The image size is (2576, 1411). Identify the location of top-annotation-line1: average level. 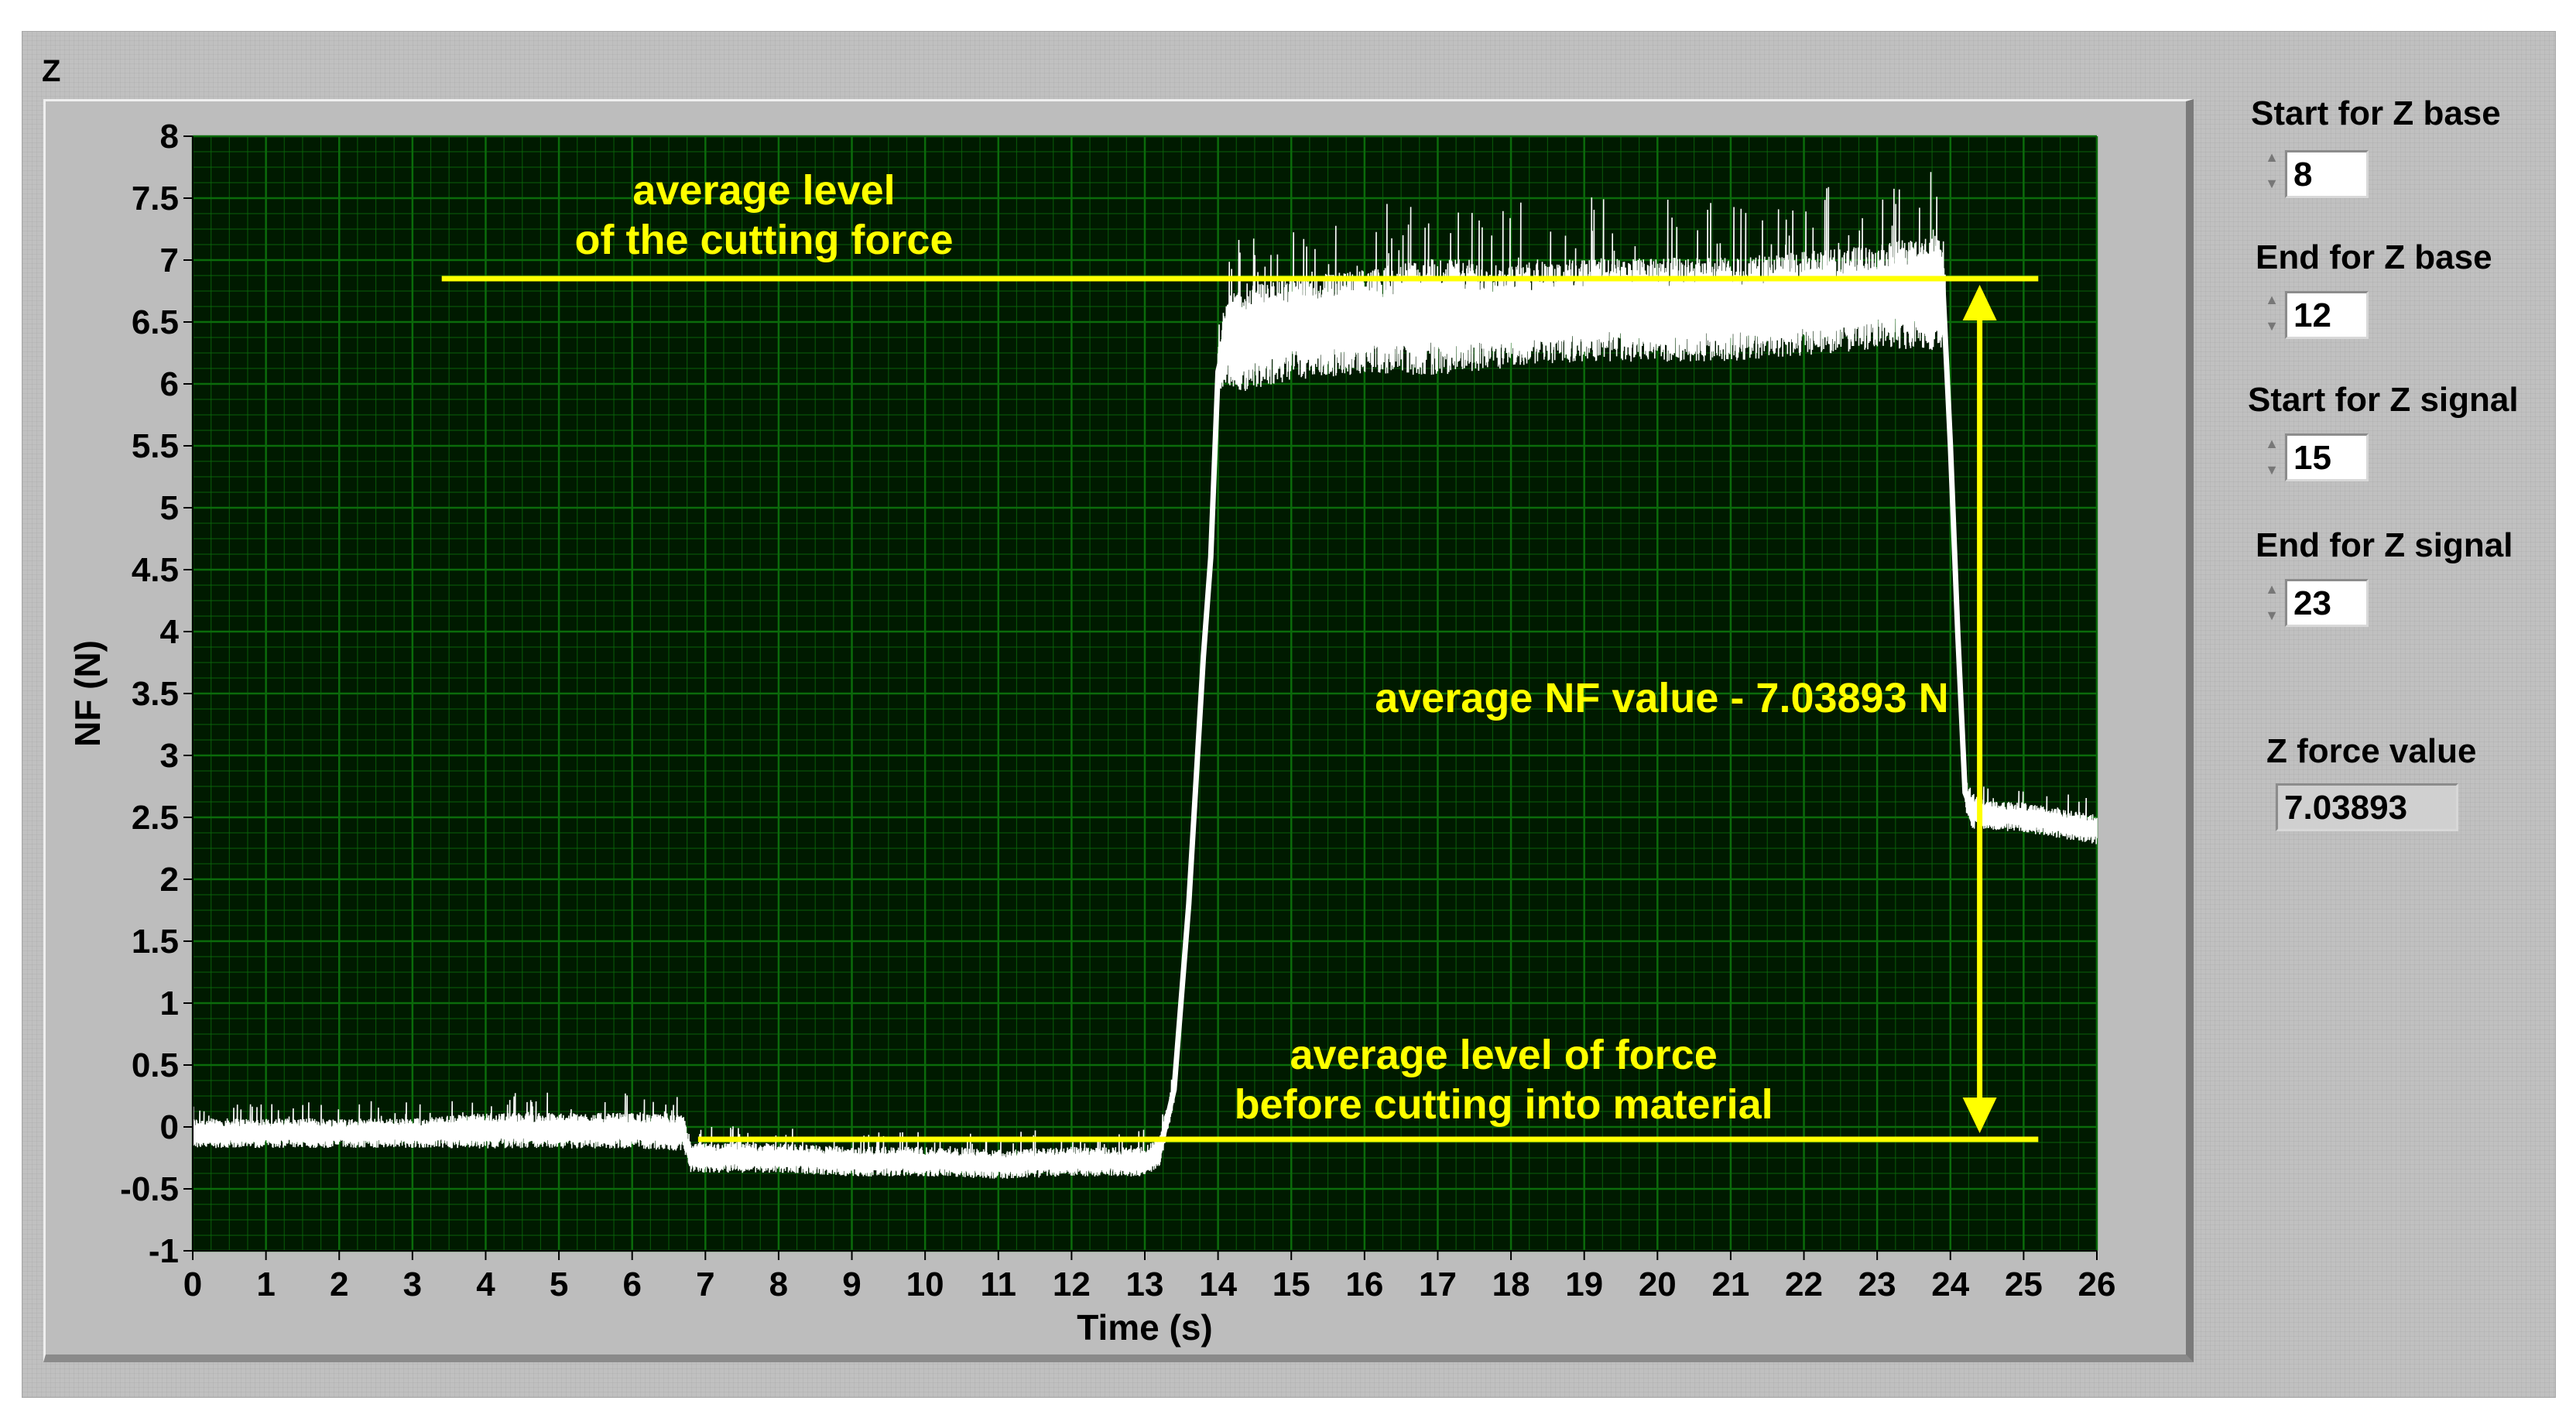
(763, 190).